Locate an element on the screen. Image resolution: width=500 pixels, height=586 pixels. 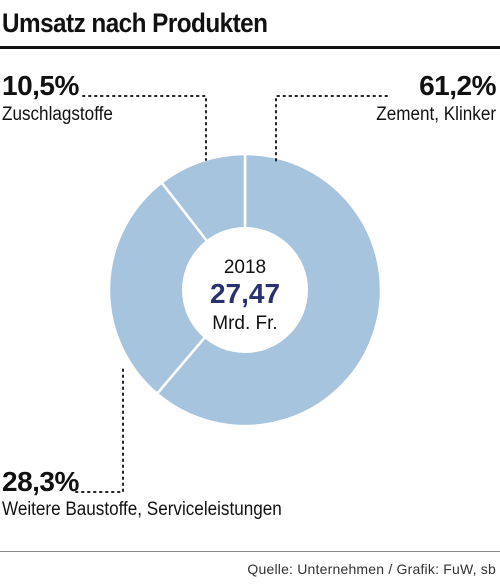
category-label-zement: Zement, Klinker is located at coordinates (436, 114).